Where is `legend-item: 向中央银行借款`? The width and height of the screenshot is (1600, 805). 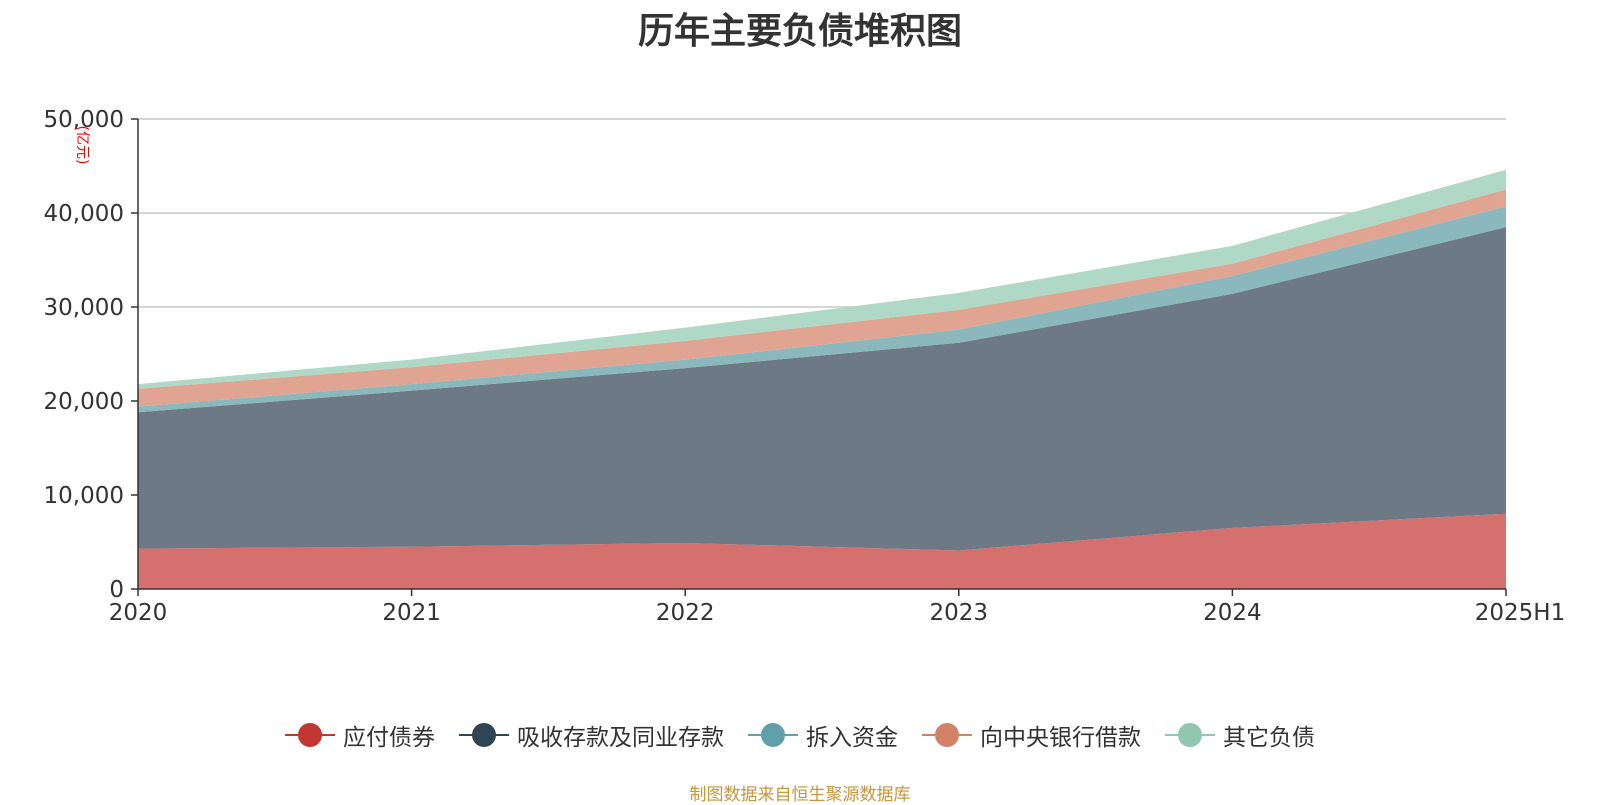
legend-item: 向中央银行借款 is located at coordinates (1031, 735).